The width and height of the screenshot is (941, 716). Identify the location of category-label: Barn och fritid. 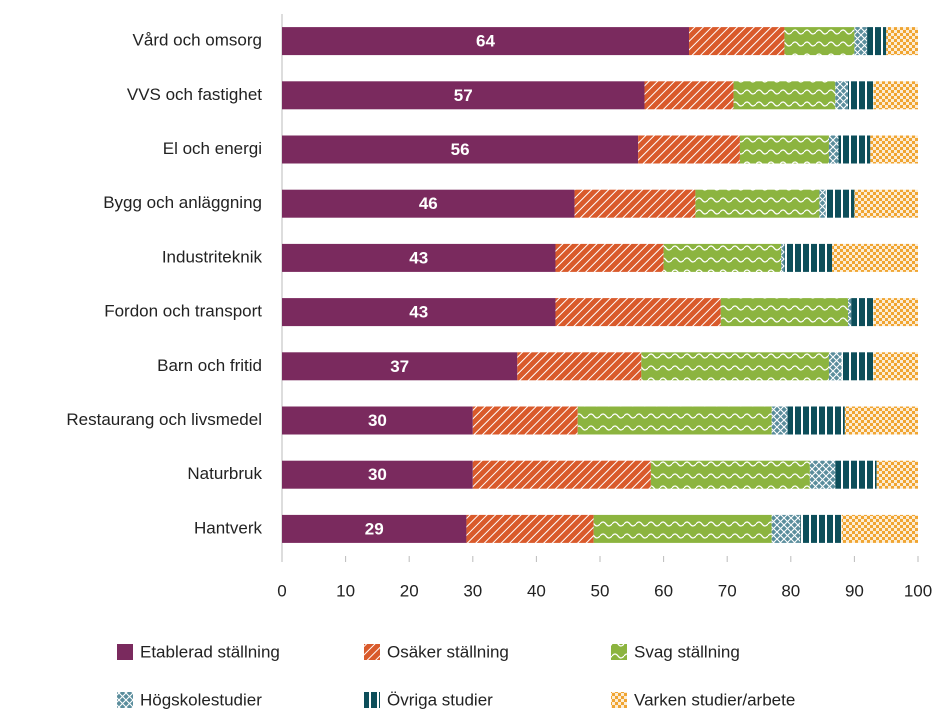
(209, 365).